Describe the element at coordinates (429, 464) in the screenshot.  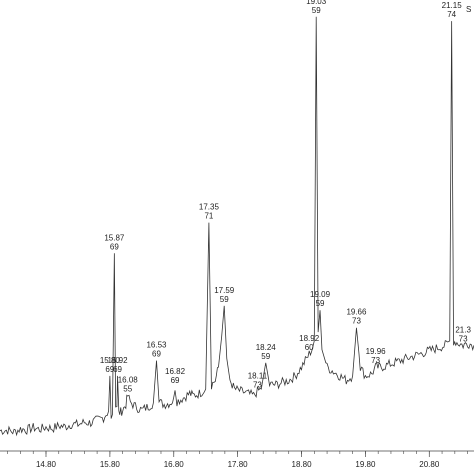
I see `x-tick-label: 20.80` at that location.